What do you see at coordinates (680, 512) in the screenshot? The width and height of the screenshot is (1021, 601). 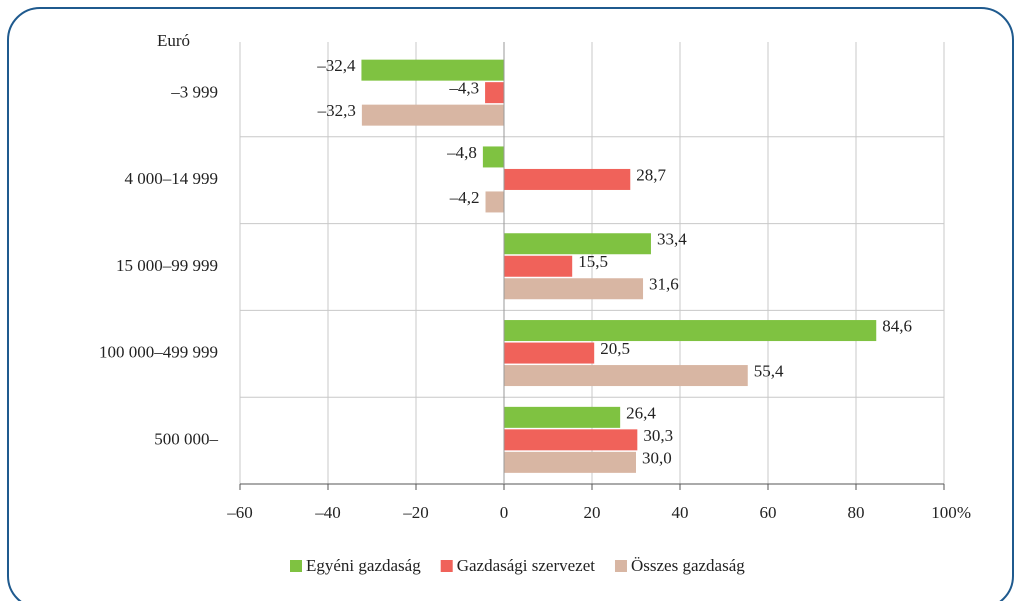 I see `x-tick-label: 40` at bounding box center [680, 512].